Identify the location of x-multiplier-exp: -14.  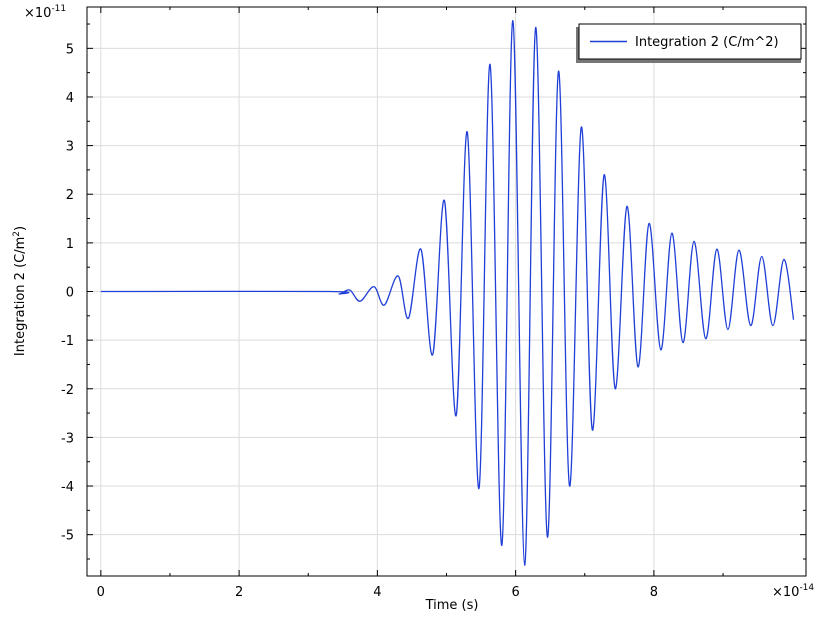
(806, 588).